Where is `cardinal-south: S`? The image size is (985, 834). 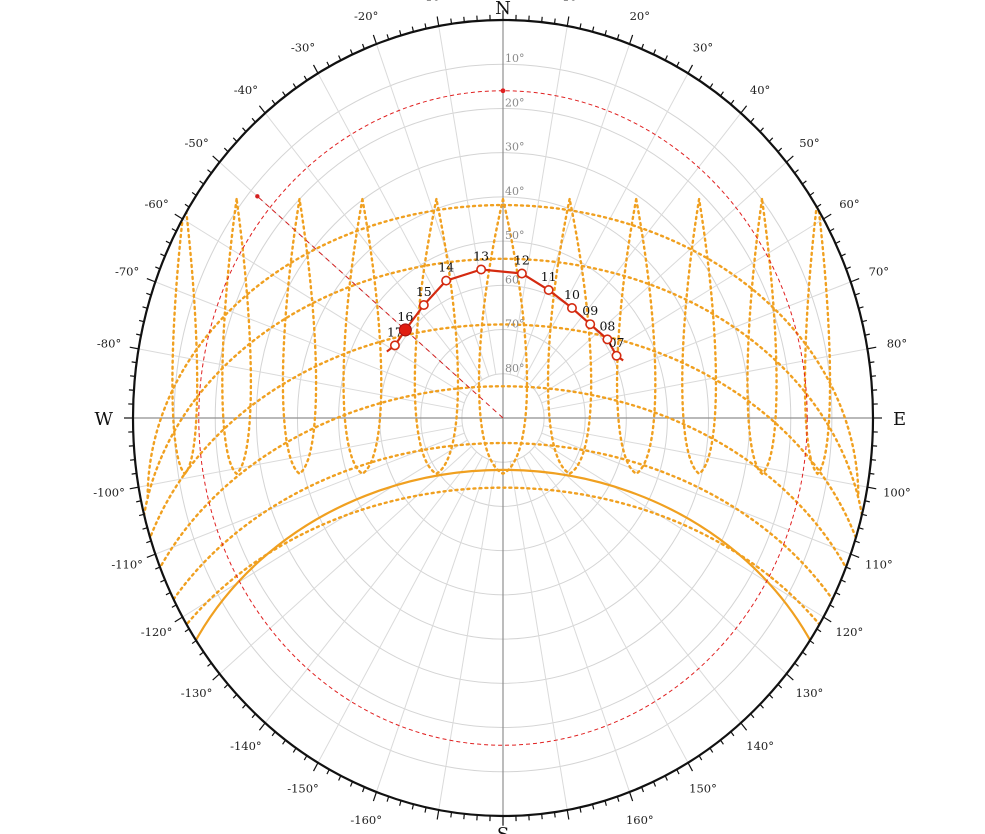
cardinal-south: S is located at coordinates (503, 829).